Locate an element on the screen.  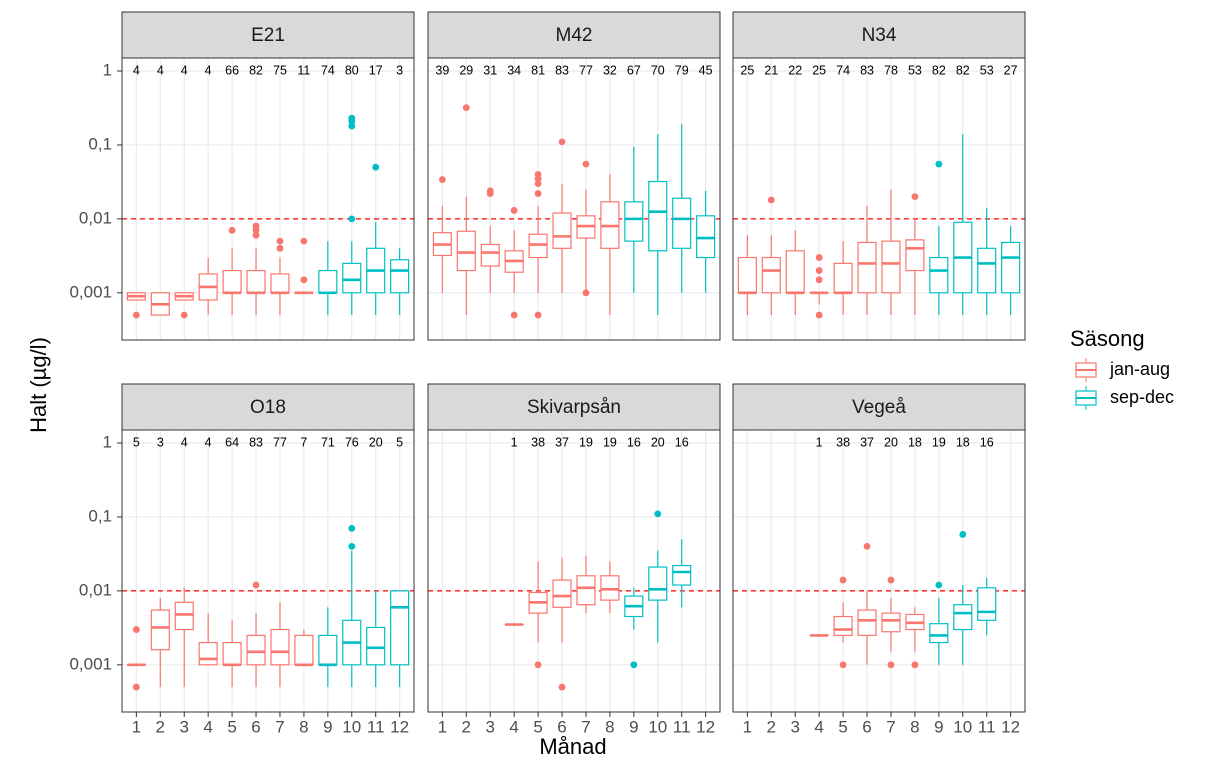
legend-label: sep-dec is located at coordinates (1142, 397).